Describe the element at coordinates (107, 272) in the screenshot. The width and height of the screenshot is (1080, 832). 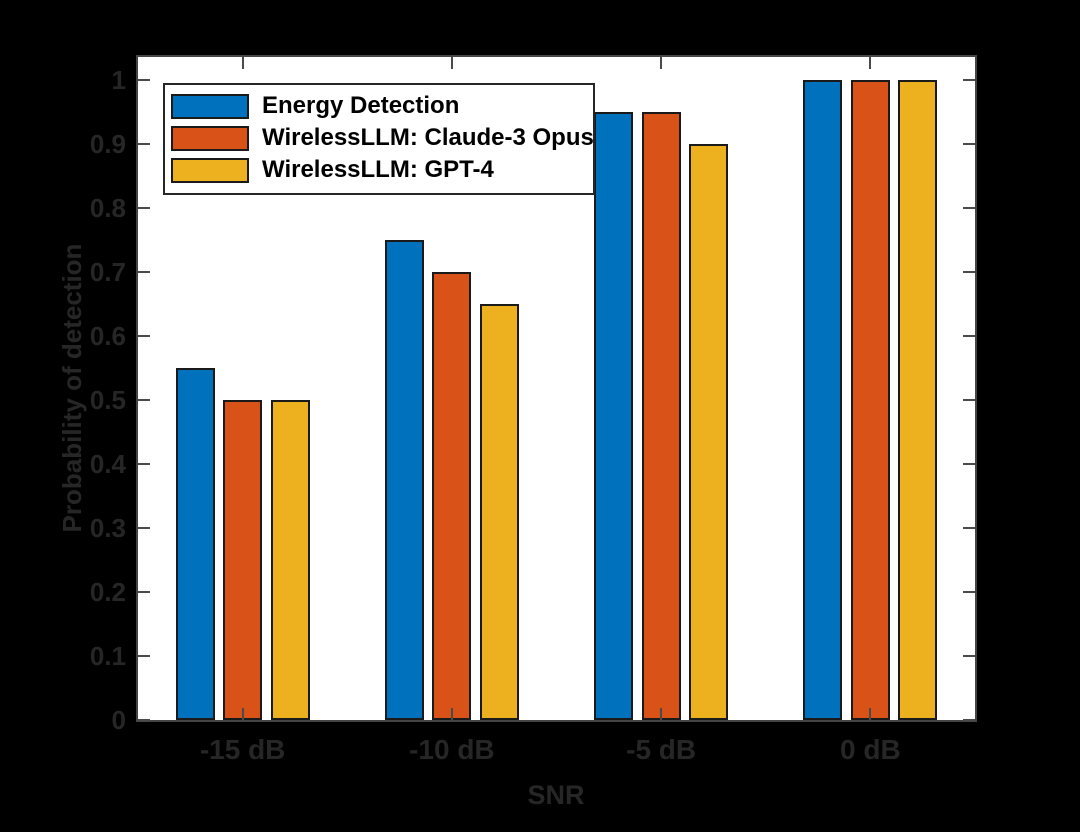
I see `y-tick-label: 0.7` at that location.